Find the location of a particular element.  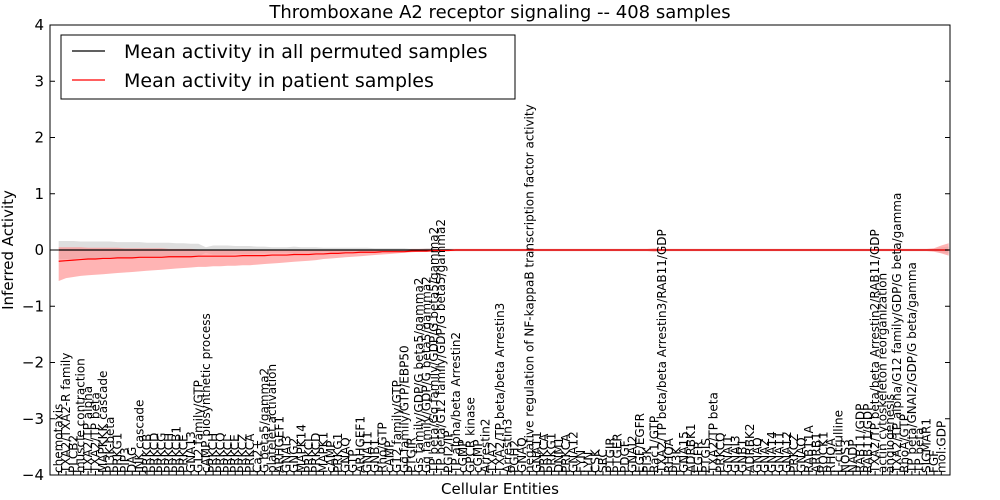

legend-box is located at coordinates (288, 67).